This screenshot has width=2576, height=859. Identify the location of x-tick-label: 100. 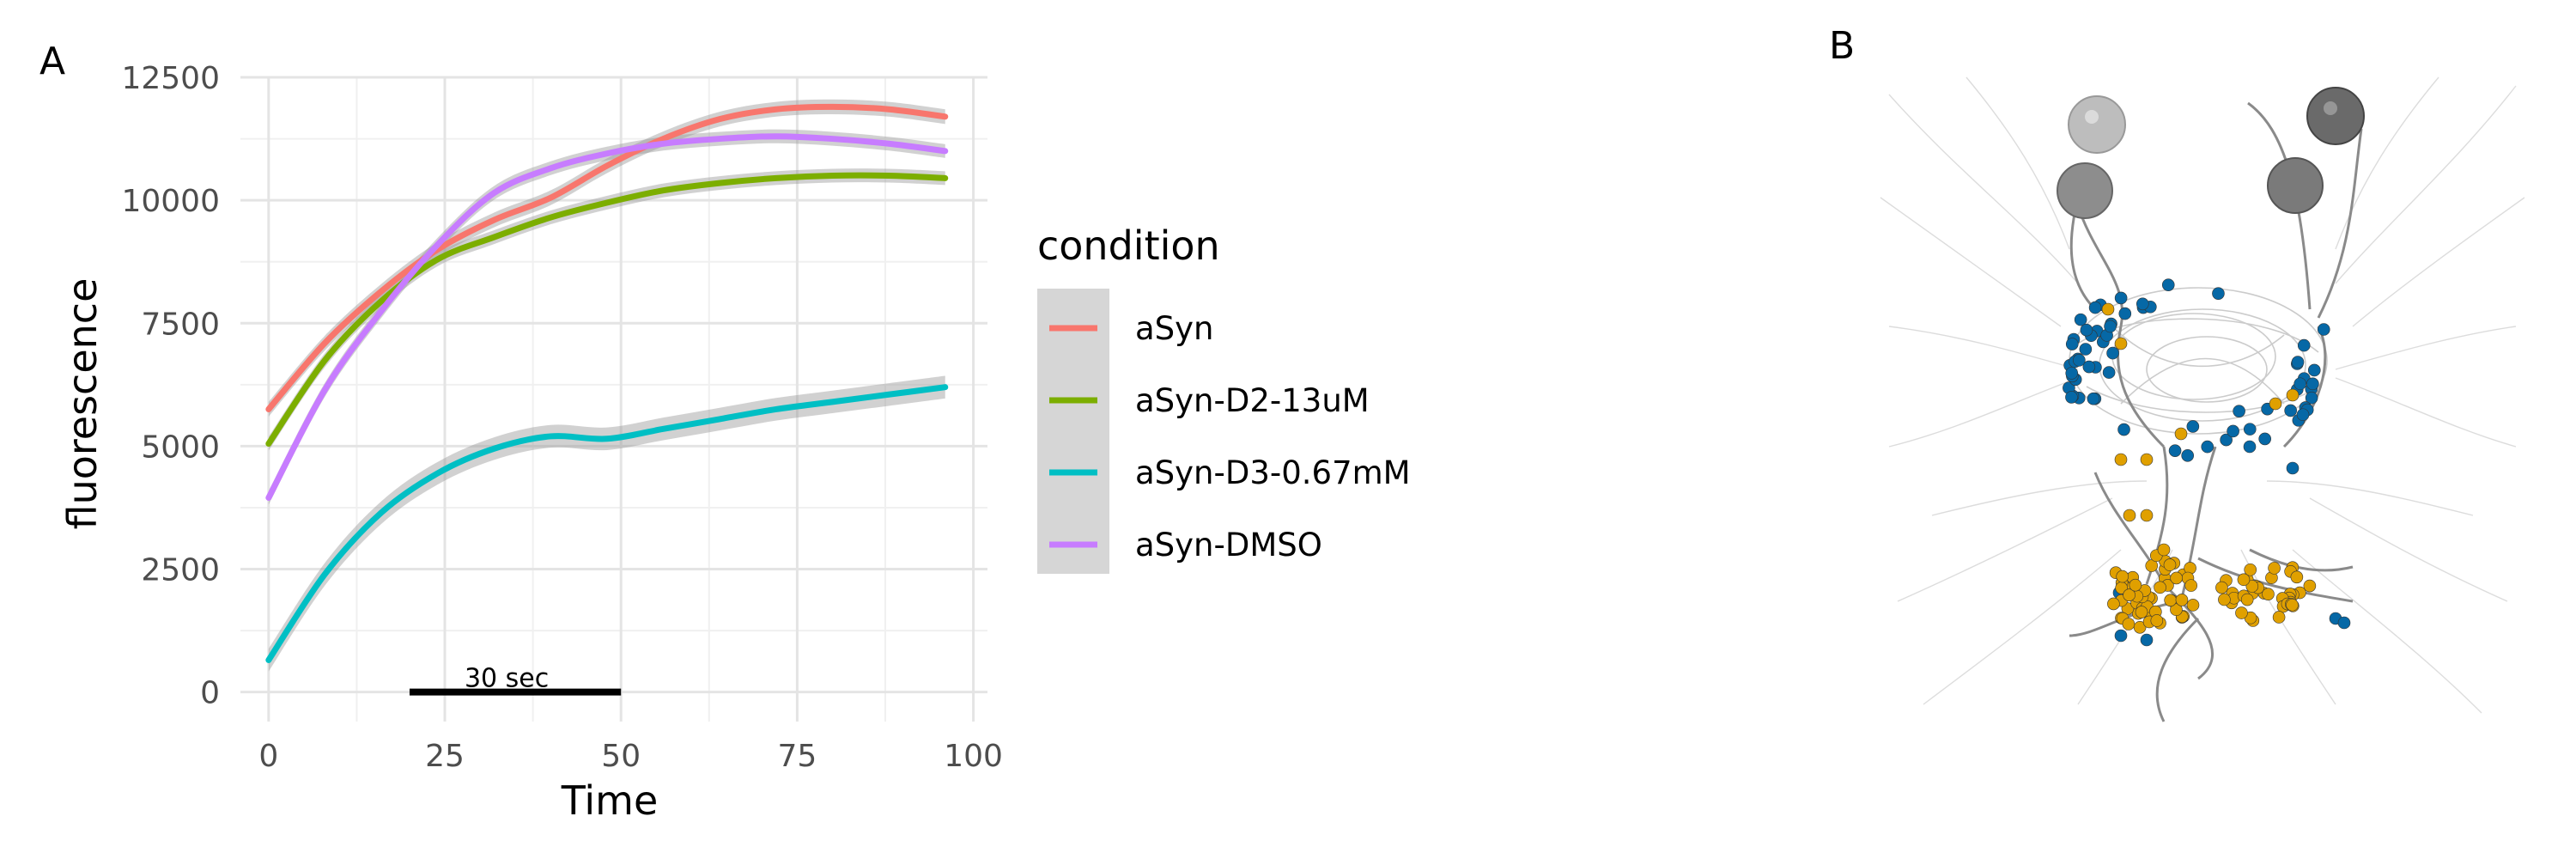
(973, 756).